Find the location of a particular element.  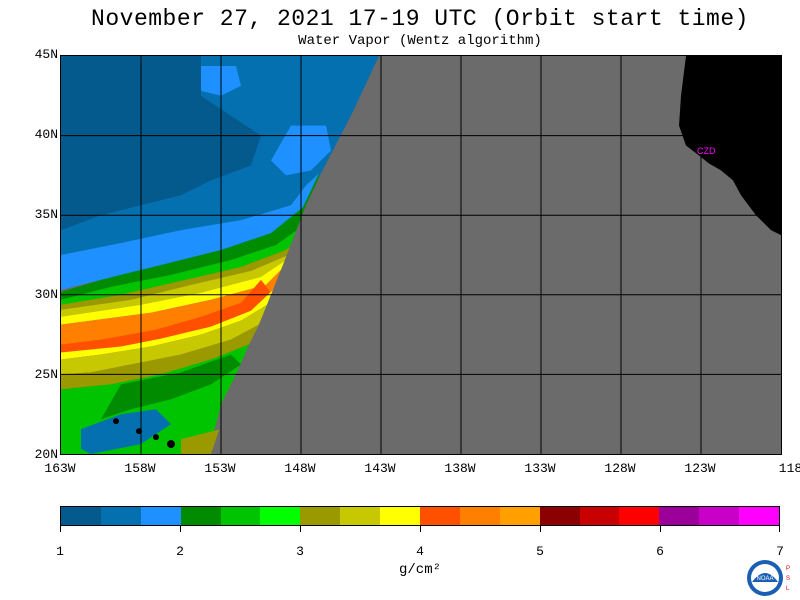

longitude-label: 148W is located at coordinates (300, 468).